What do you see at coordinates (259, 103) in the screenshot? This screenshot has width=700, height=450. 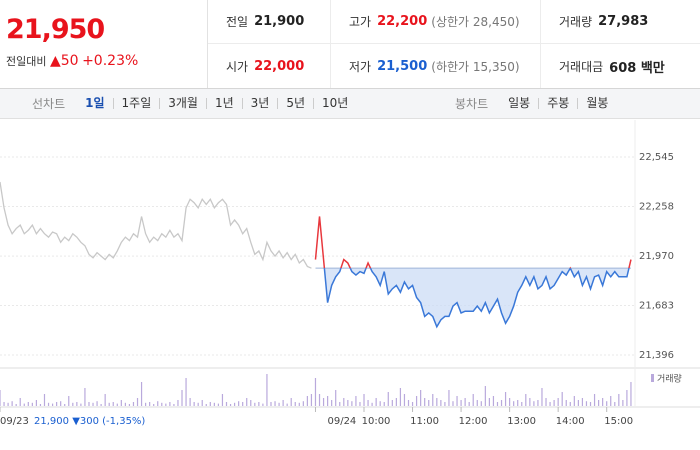 I see `period-tab: 3년` at bounding box center [259, 103].